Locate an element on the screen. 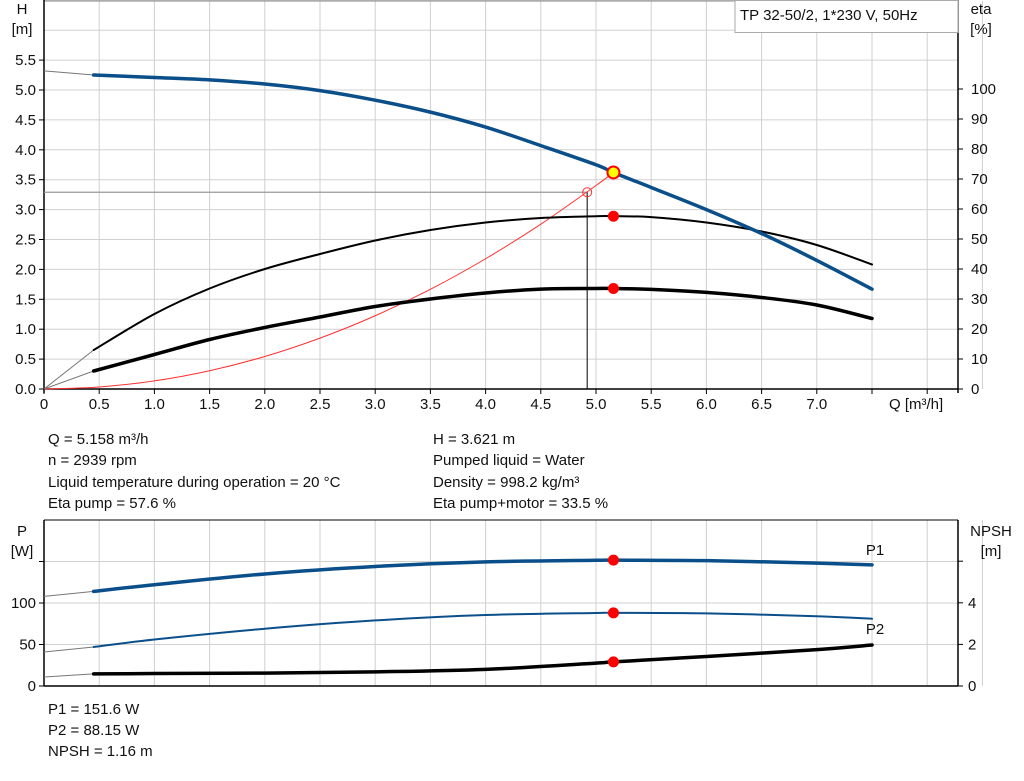 The height and width of the screenshot is (781, 1024). y-tick-label-left: 5.5 is located at coordinates (25, 60).